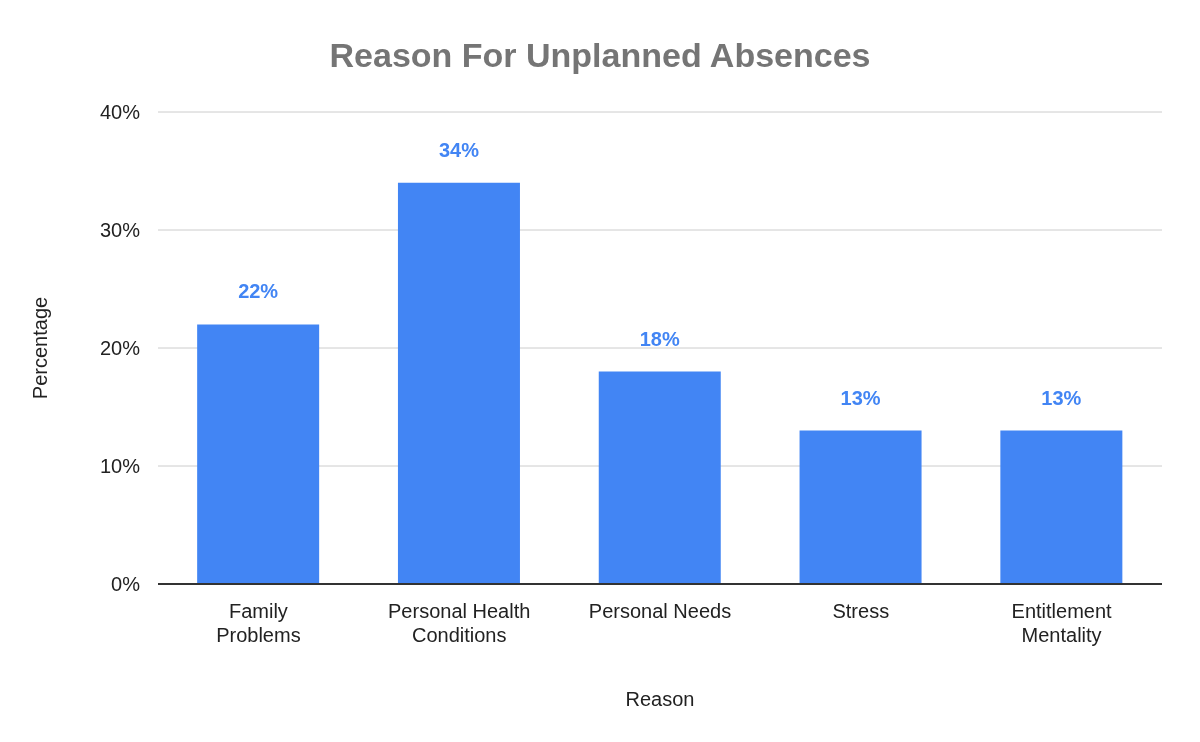  Describe the element at coordinates (120, 230) in the screenshot. I see `y-tick-label: 30%` at that location.